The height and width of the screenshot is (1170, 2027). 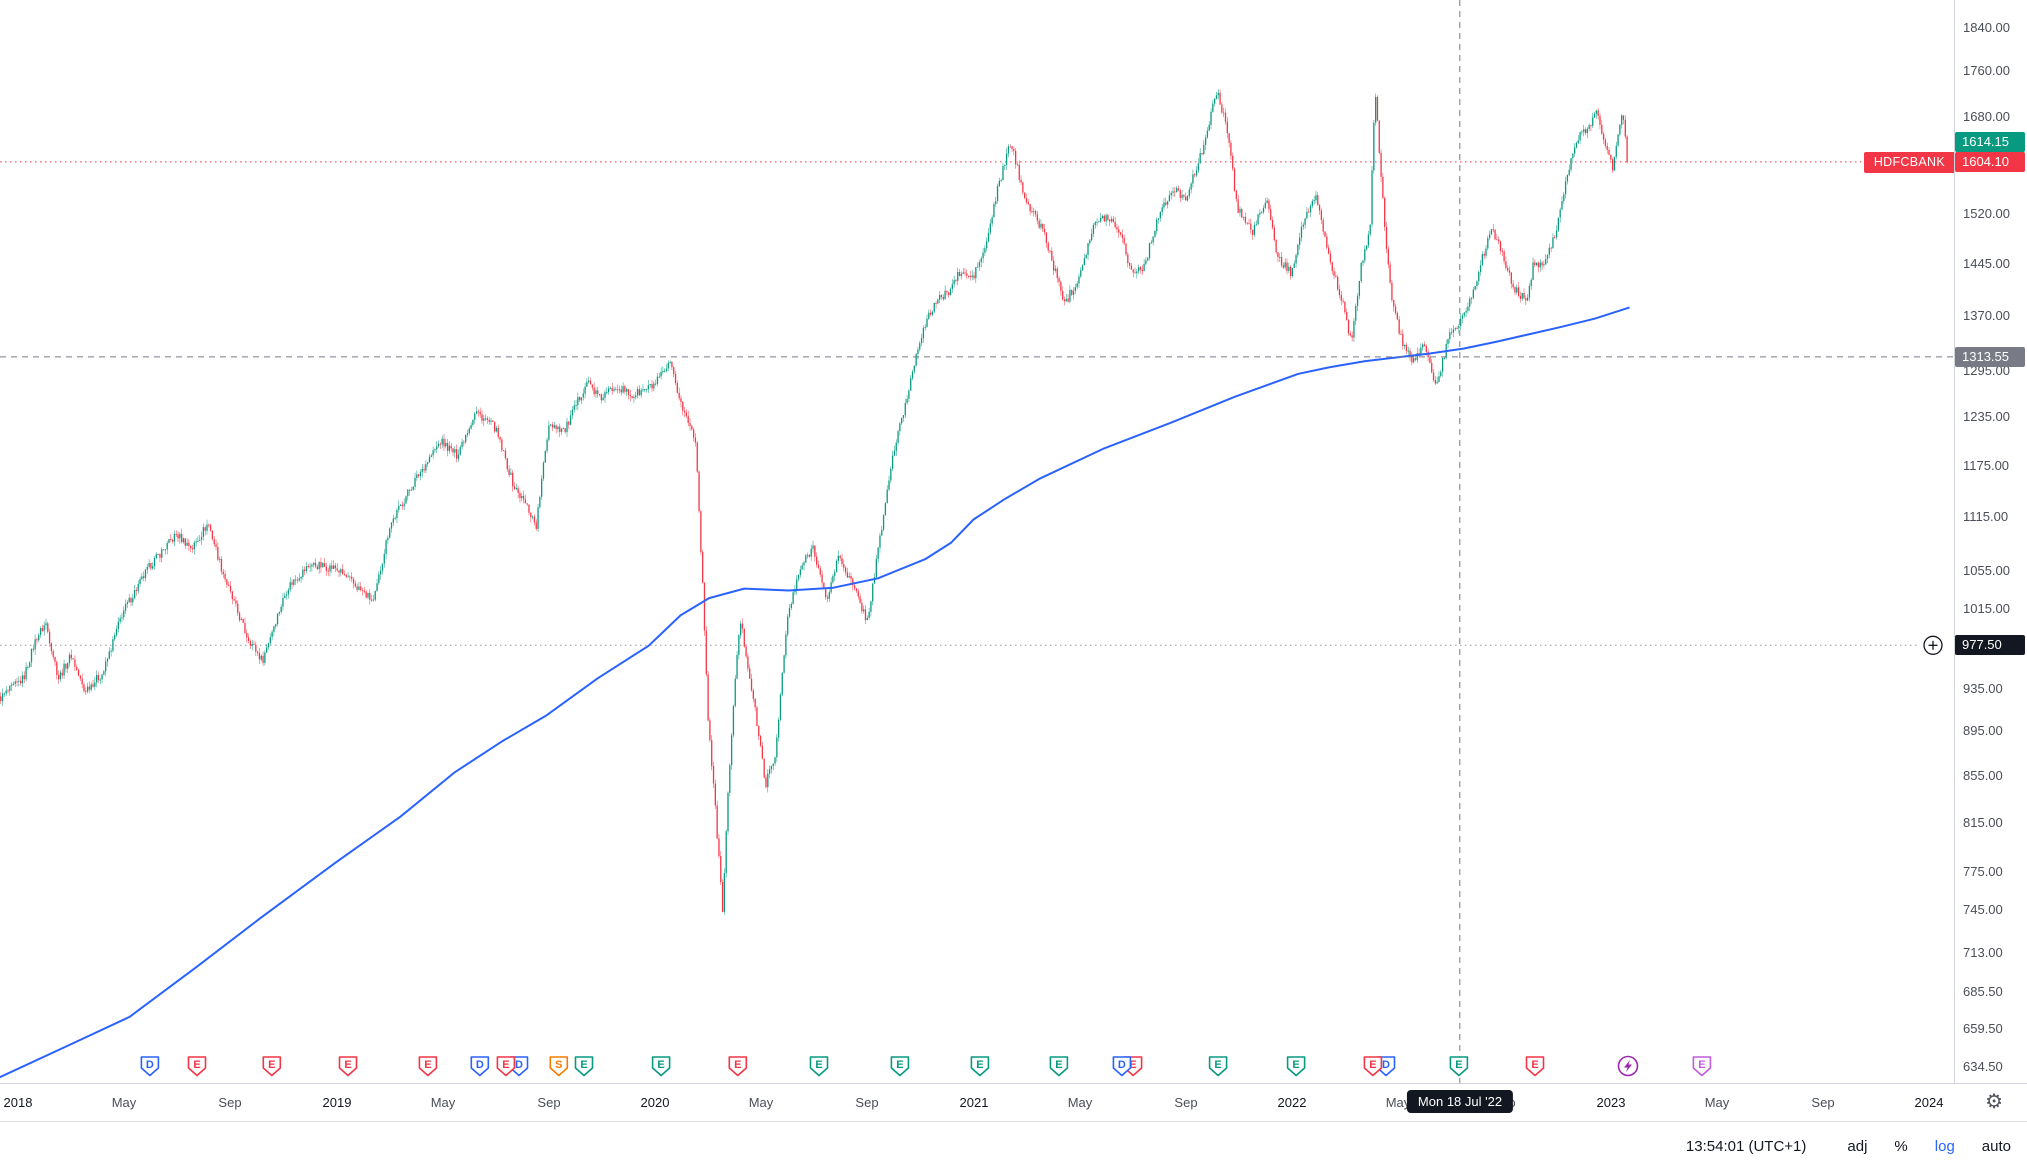 I want to click on price-tick: 634.50, so click(x=1983, y=1066).